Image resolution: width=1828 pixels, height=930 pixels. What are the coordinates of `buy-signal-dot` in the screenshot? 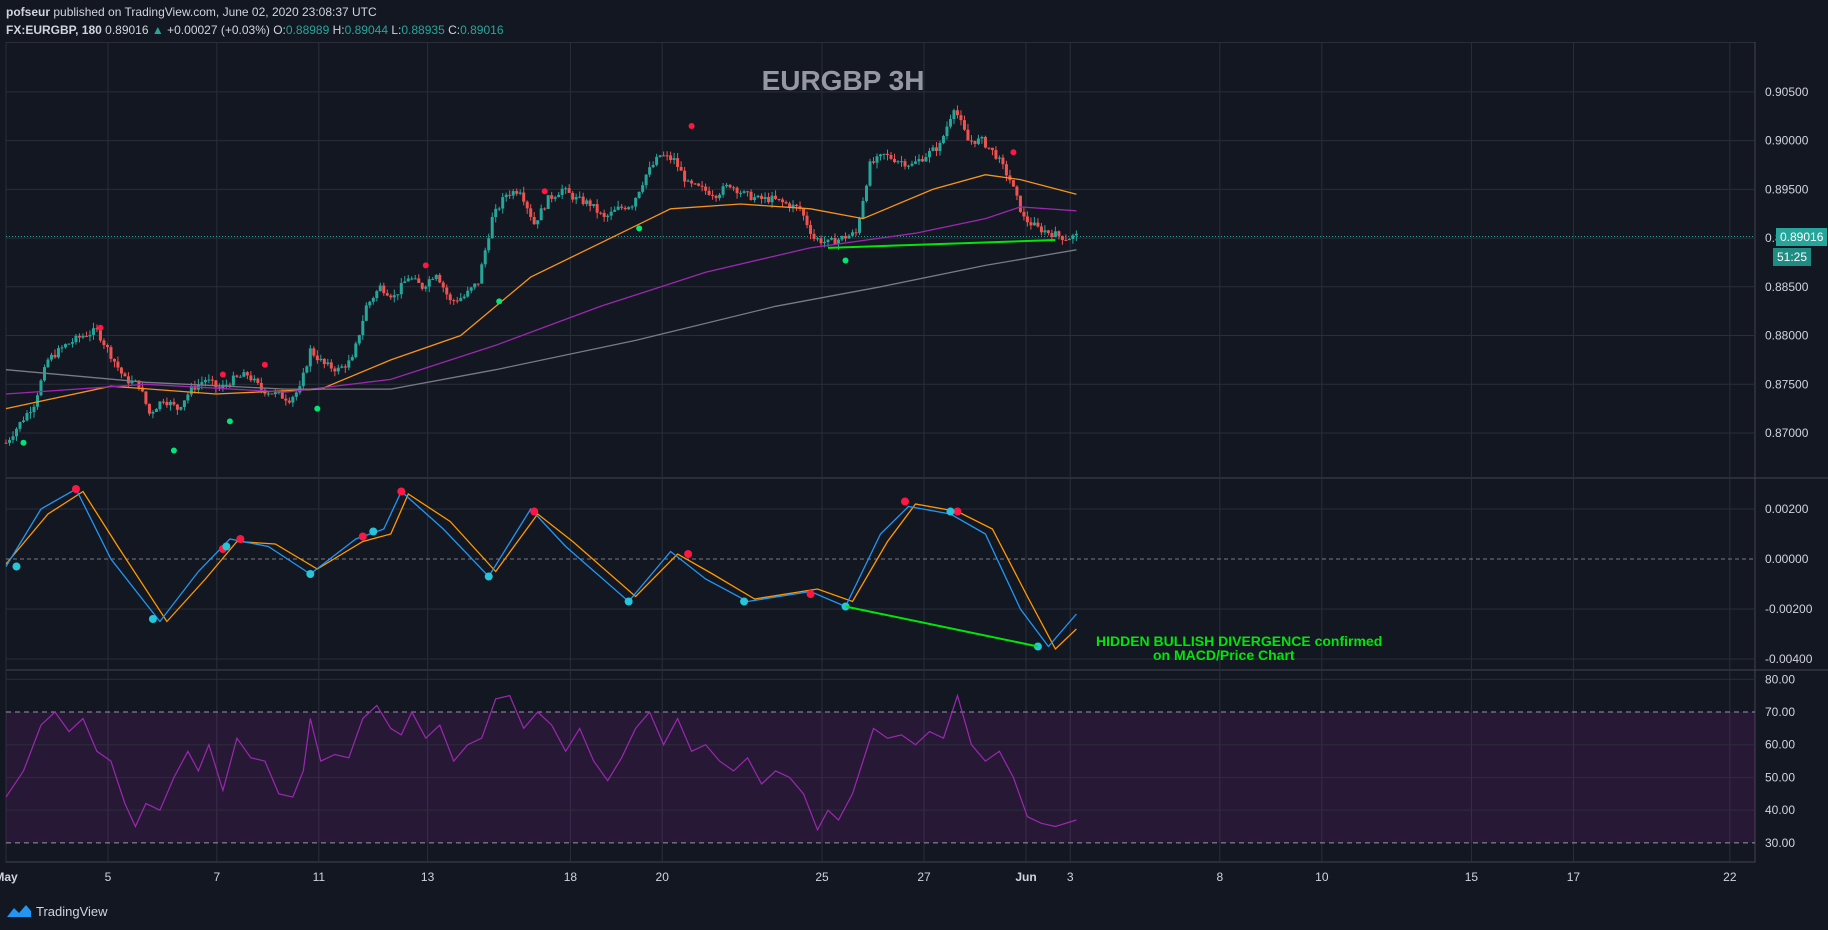 It's located at (317, 408).